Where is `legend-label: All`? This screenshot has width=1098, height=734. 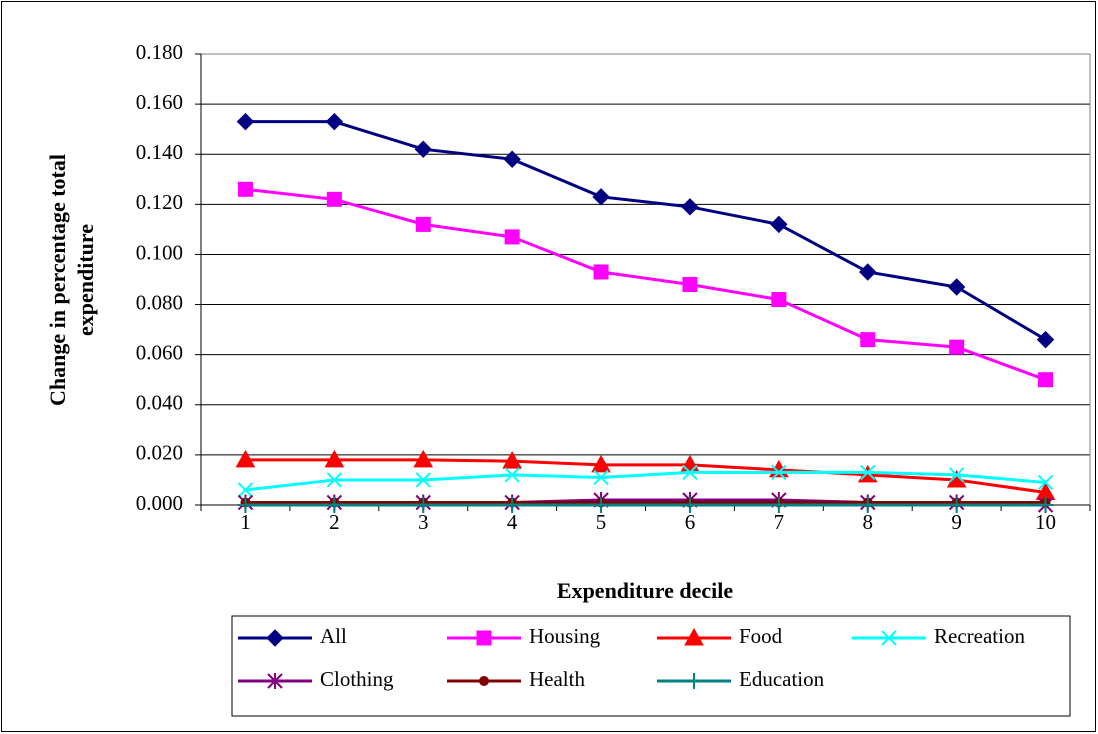
legend-label: All is located at coordinates (333, 636).